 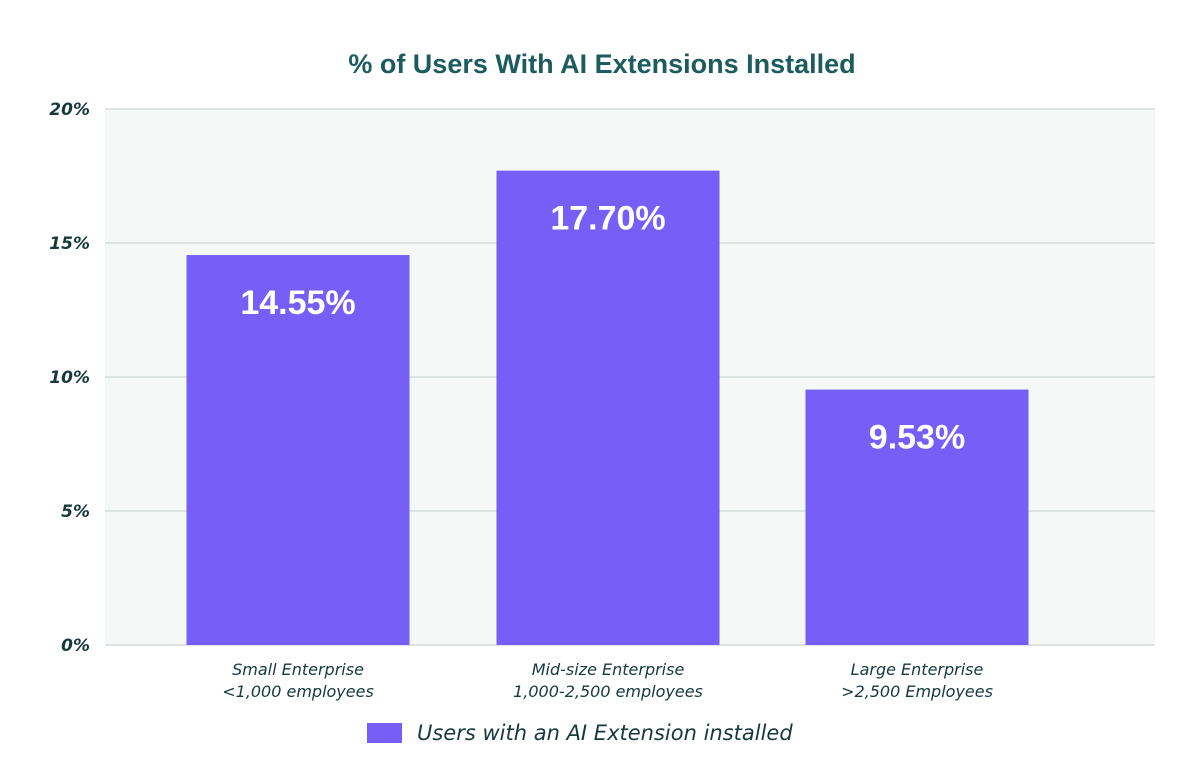 What do you see at coordinates (75, 646) in the screenshot?
I see `y-tick-label: 0%` at bounding box center [75, 646].